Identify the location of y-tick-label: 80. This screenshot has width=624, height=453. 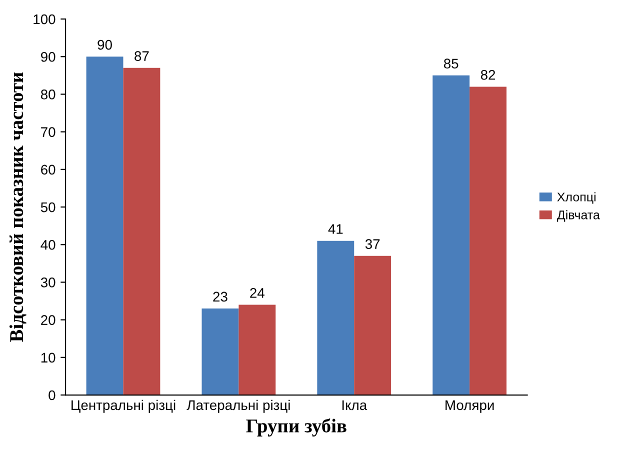
(48, 95).